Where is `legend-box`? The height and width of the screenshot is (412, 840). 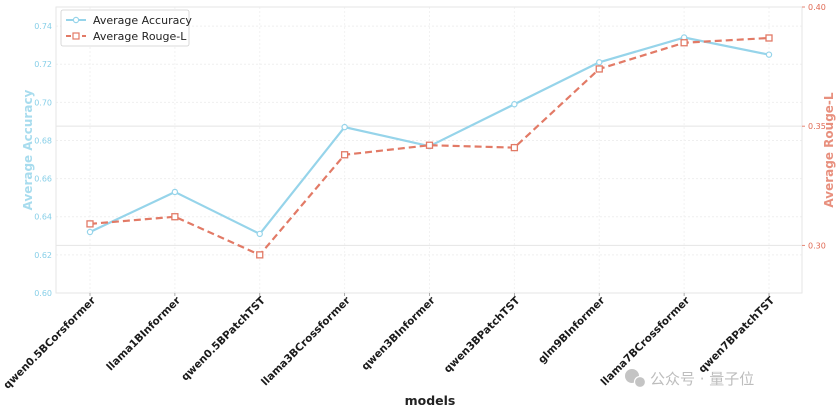
legend-box is located at coordinates (125, 28).